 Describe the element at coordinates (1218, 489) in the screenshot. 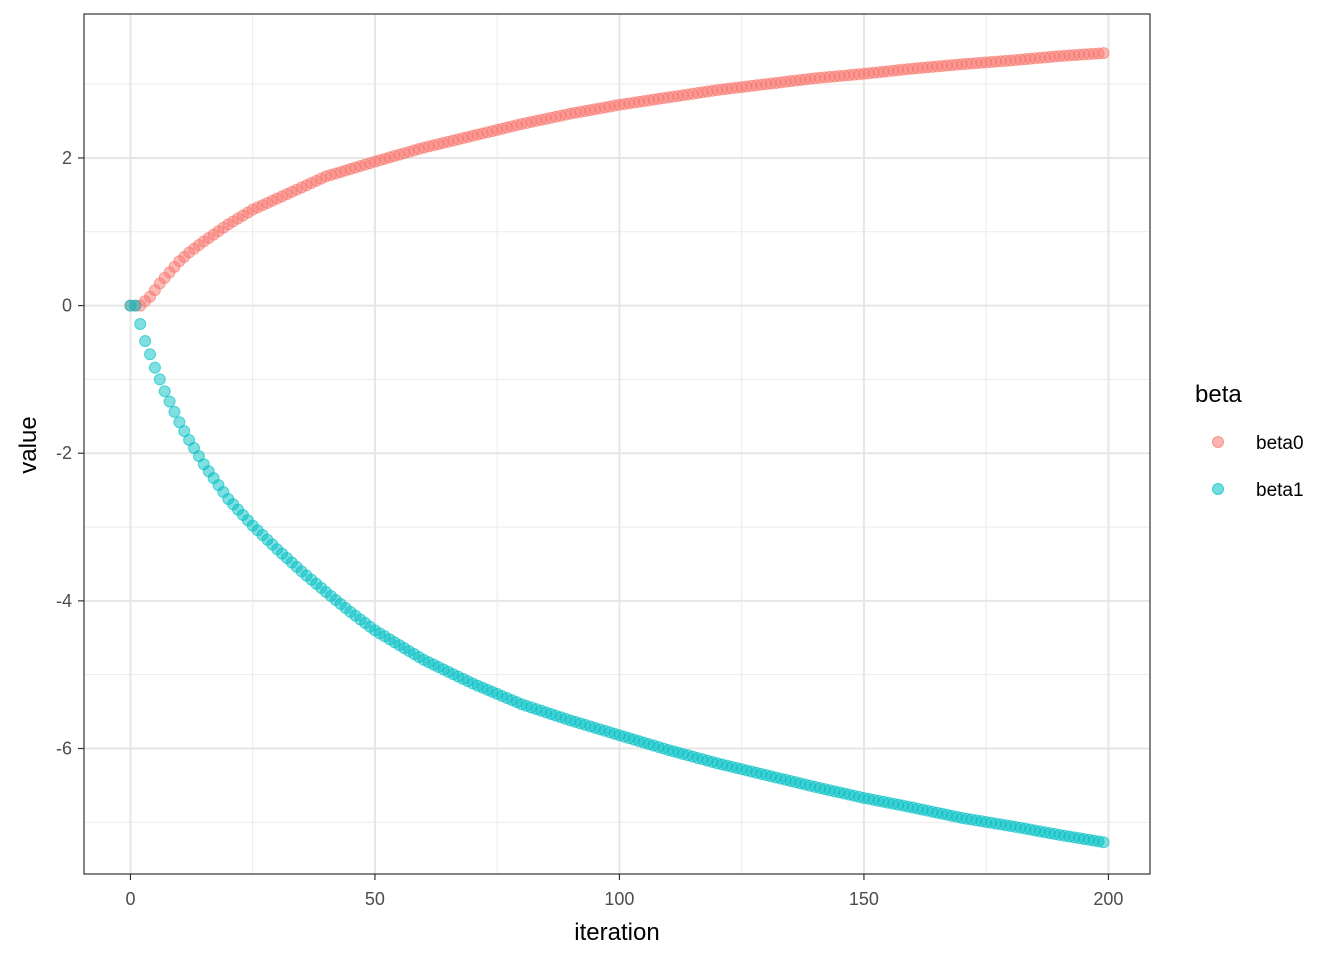

I see `legend-key-beta1` at that location.